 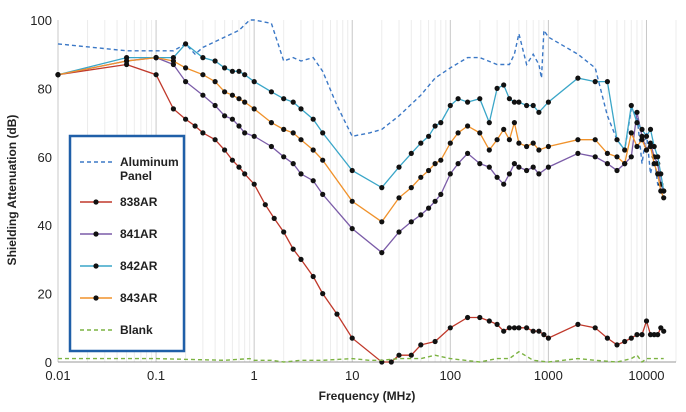 What do you see at coordinates (45, 88) in the screenshot?
I see `y-tick-label: 80` at bounding box center [45, 88].